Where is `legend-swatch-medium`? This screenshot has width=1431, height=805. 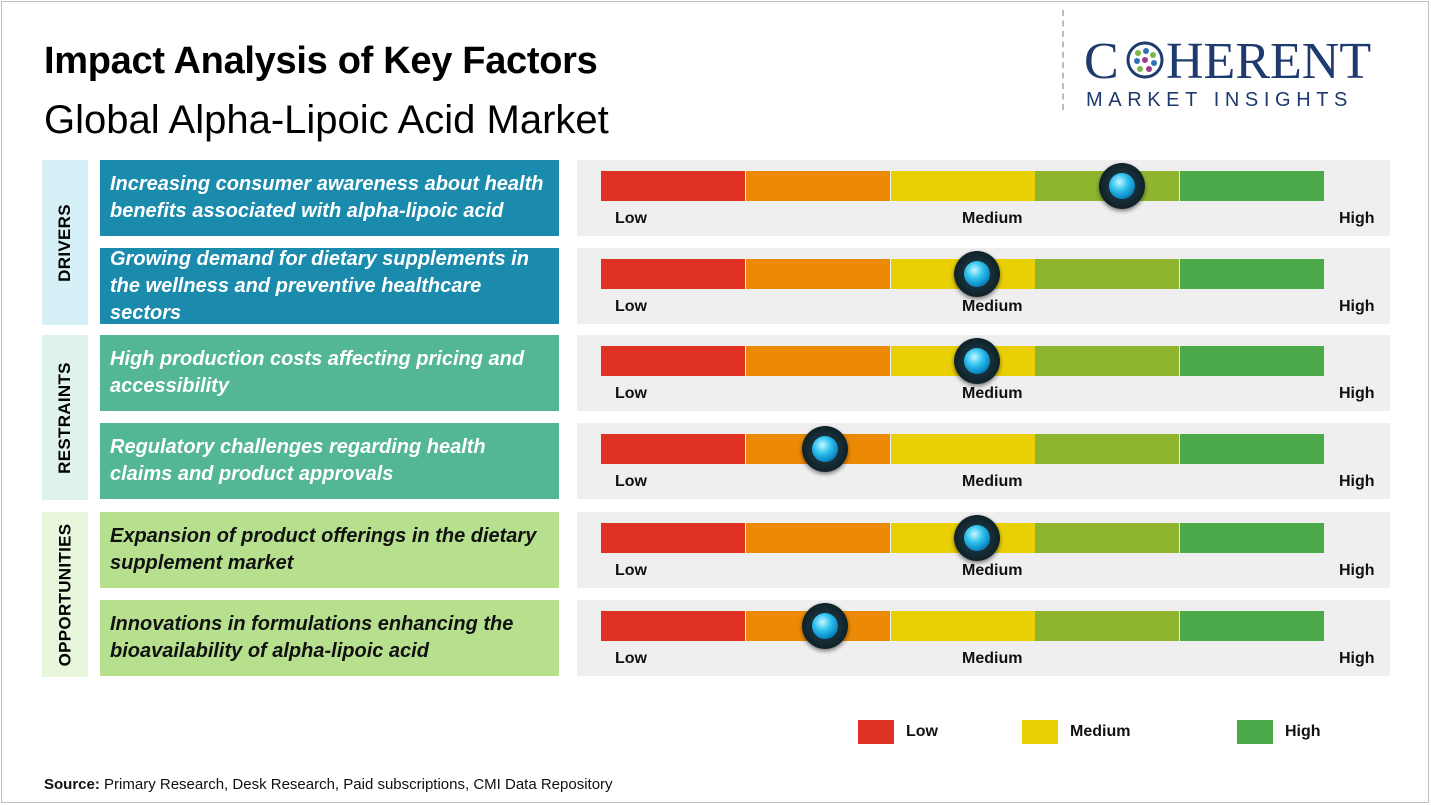
legend-swatch-medium is located at coordinates (1040, 732).